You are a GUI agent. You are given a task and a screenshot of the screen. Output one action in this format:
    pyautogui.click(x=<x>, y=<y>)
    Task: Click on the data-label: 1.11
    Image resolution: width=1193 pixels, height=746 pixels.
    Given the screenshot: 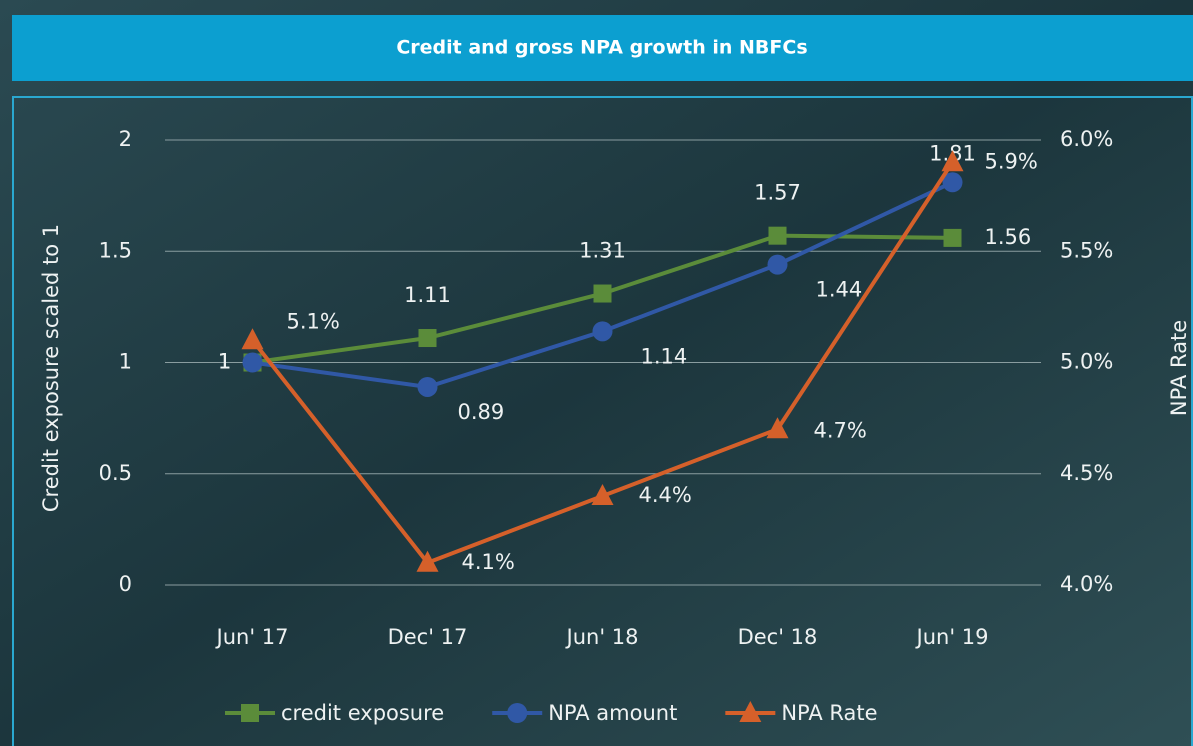 What is the action you would take?
    pyautogui.click(x=427, y=295)
    